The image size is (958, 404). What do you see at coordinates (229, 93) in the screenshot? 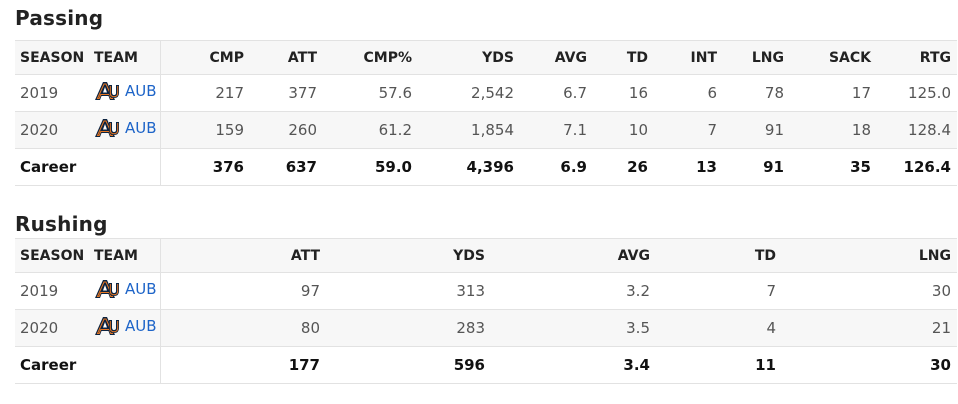
I see `cmp-cell: 217` at bounding box center [229, 93].